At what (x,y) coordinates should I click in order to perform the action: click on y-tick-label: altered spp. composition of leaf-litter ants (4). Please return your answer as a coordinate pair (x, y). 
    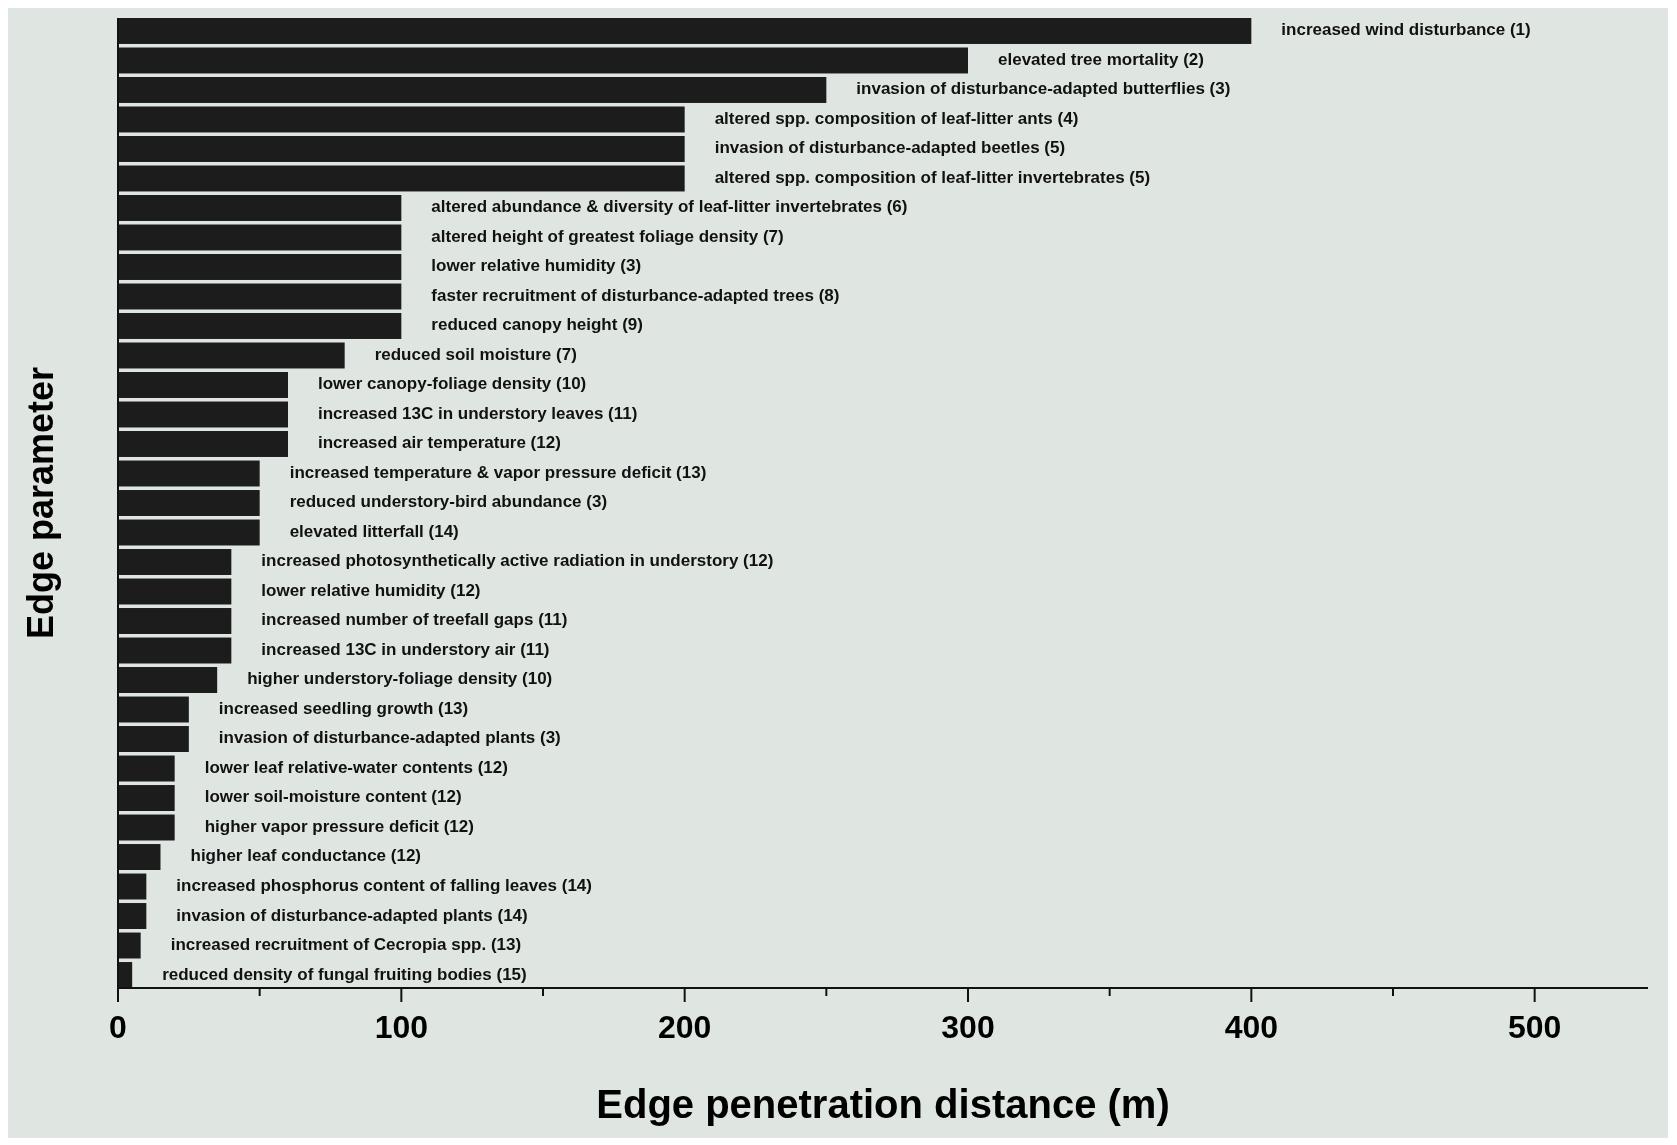
    Looking at the image, I should click on (896, 118).